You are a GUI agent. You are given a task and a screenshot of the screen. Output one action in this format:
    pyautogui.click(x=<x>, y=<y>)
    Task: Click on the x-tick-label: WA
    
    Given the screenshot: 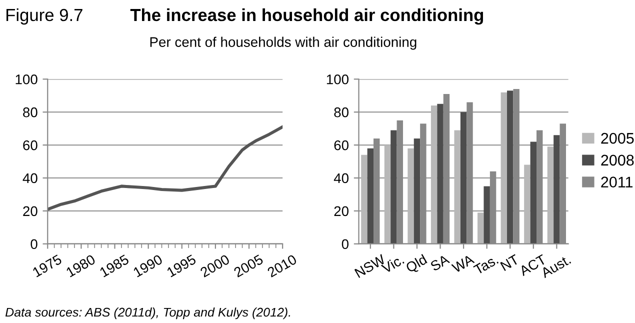 What is the action you would take?
    pyautogui.click(x=463, y=264)
    